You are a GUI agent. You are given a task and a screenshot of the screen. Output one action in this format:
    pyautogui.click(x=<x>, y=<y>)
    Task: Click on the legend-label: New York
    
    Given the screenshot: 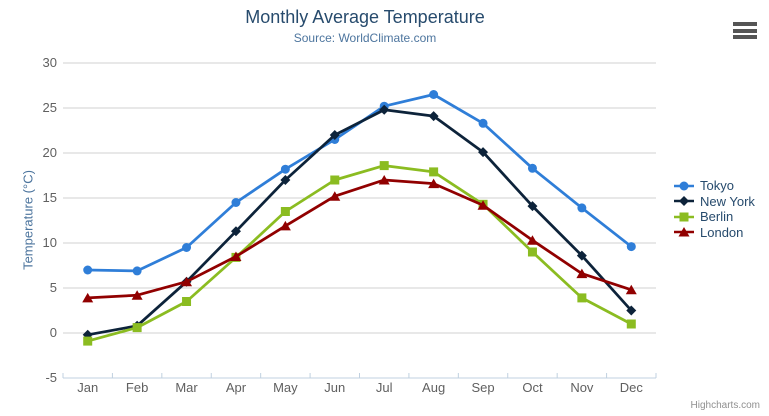 What is the action you would take?
    pyautogui.click(x=727, y=201)
    